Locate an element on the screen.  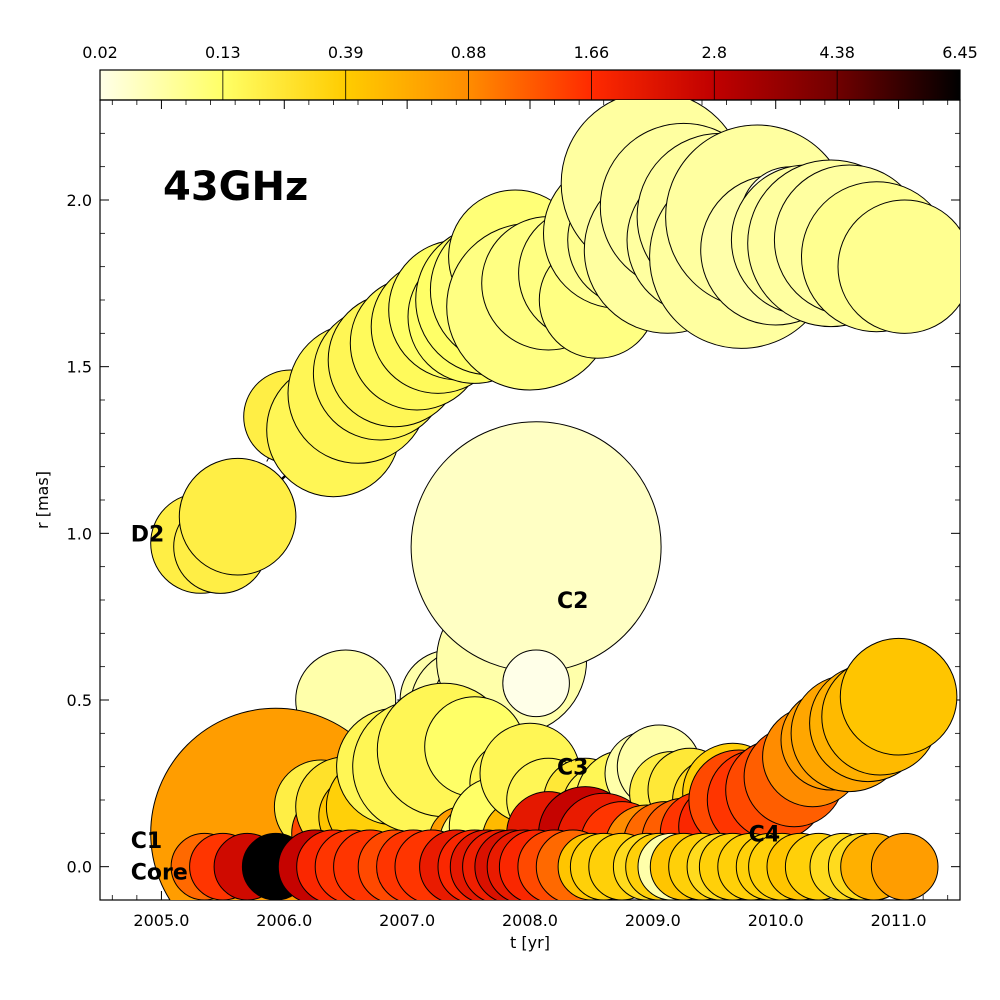
y-tick-label: 0.0 is located at coordinates (79, 867).